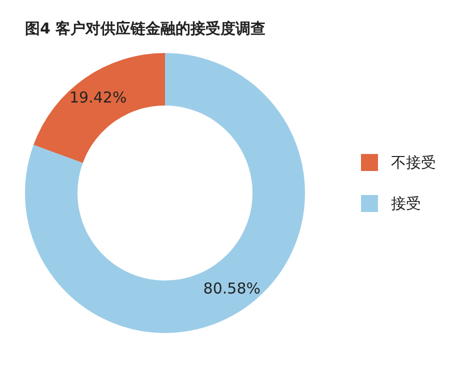  Describe the element at coordinates (406, 203) in the screenshot. I see `legend-label: 接受` at that location.